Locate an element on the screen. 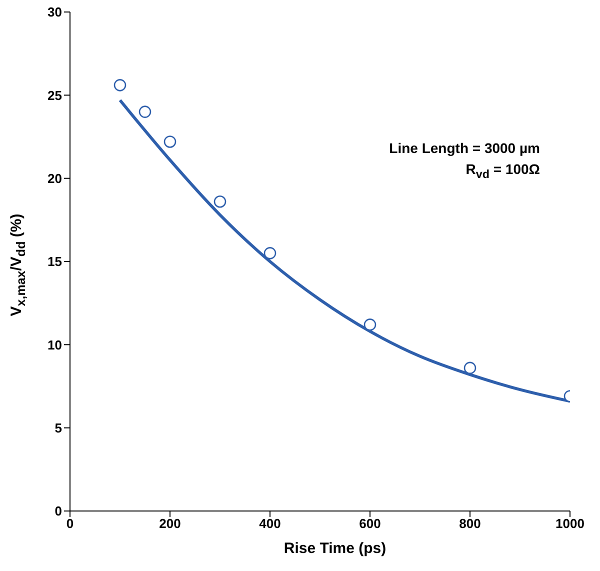 The image size is (600, 571). x-axis-title: Rise Time (ps) is located at coordinates (335, 548).